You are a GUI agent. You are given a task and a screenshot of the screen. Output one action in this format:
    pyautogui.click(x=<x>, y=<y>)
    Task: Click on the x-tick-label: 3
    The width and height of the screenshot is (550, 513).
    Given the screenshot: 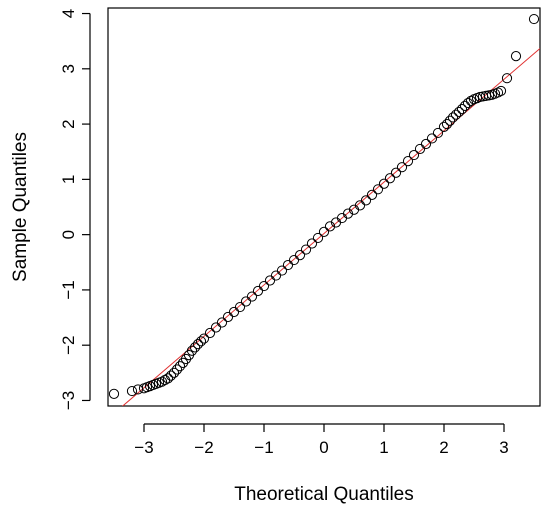 What is the action you would take?
    pyautogui.click(x=503, y=447)
    